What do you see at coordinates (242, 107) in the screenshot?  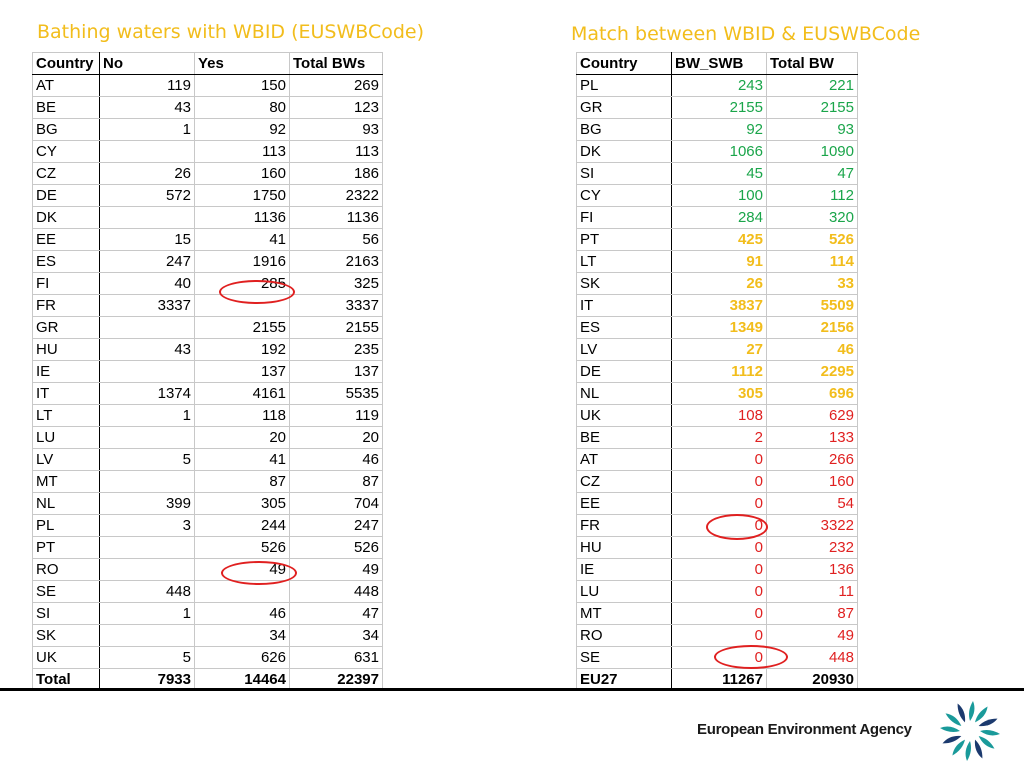 I see `value-cell: 80` at bounding box center [242, 107].